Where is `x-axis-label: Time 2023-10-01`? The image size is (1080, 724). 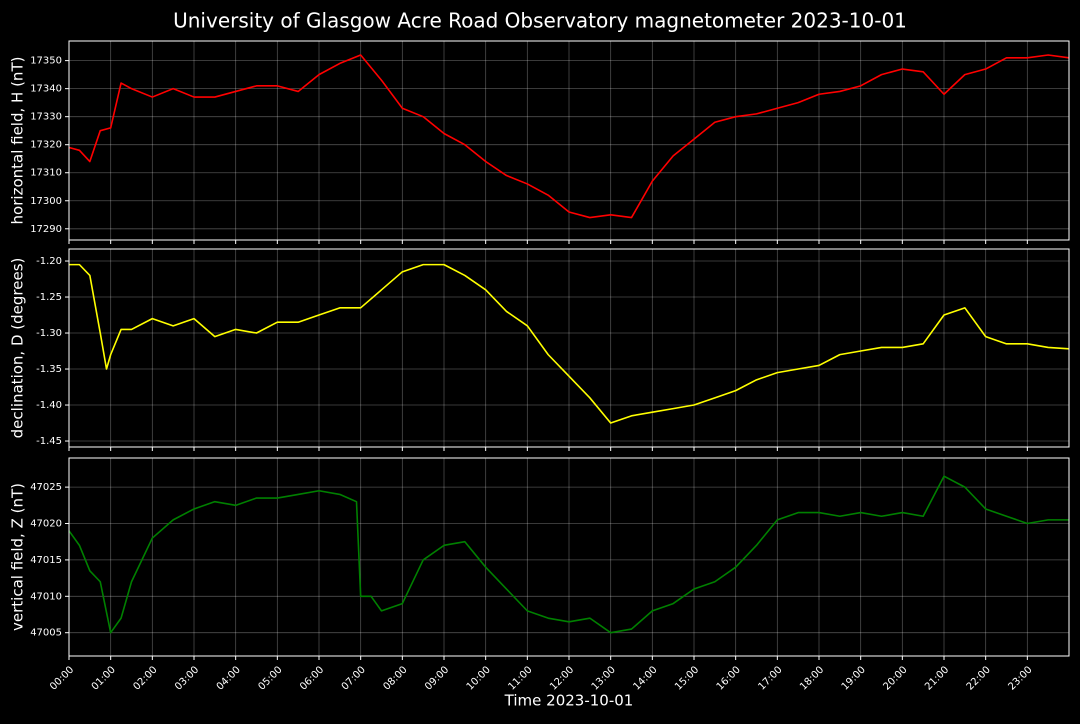 x-axis-label: Time 2023-10-01 is located at coordinates (569, 701).